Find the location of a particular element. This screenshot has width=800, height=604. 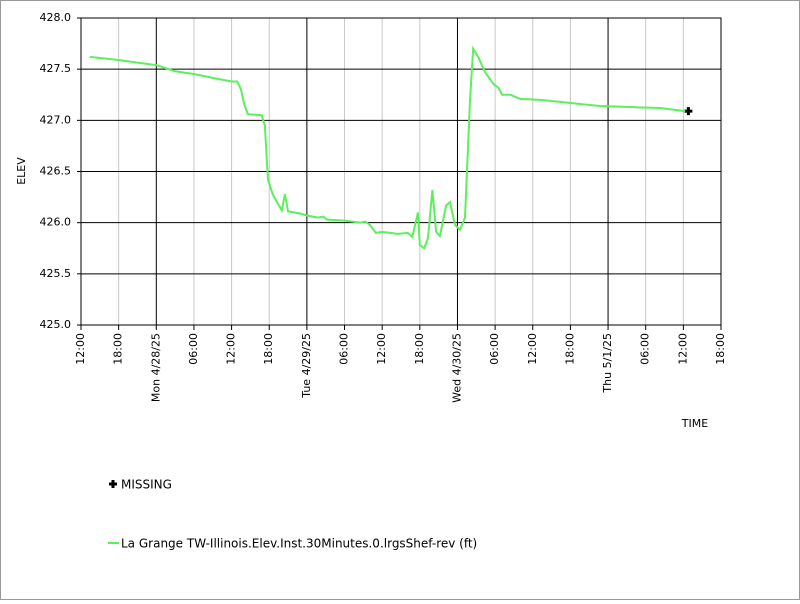

x-tick-label: Wed 4/30/25 is located at coordinates (456, 368).